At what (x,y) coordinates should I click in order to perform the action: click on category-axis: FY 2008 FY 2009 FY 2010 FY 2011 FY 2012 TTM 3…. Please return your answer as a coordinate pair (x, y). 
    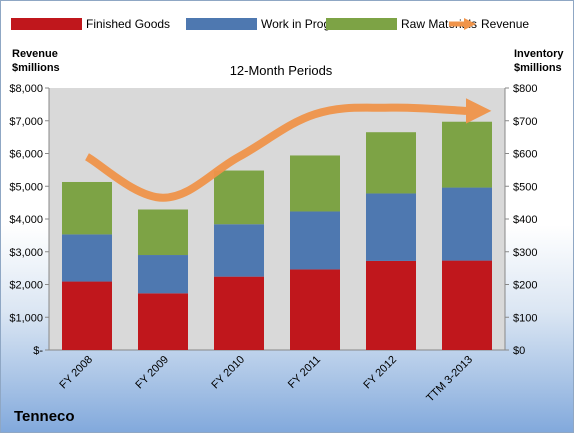
    Looking at the image, I should click on (266, 379).